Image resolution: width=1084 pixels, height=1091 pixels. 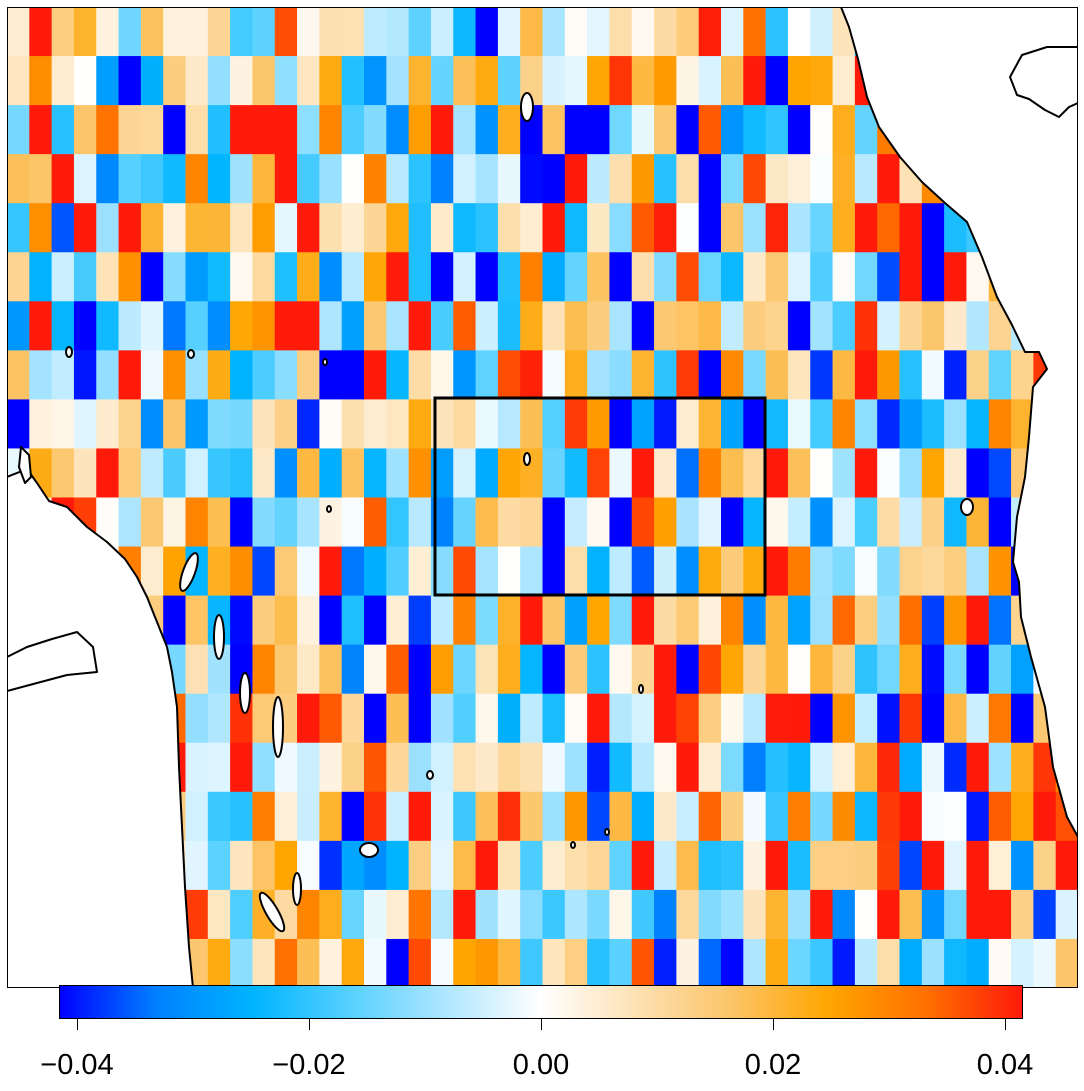 What do you see at coordinates (967, 507) in the screenshot?
I see `island-galapagos` at bounding box center [967, 507].